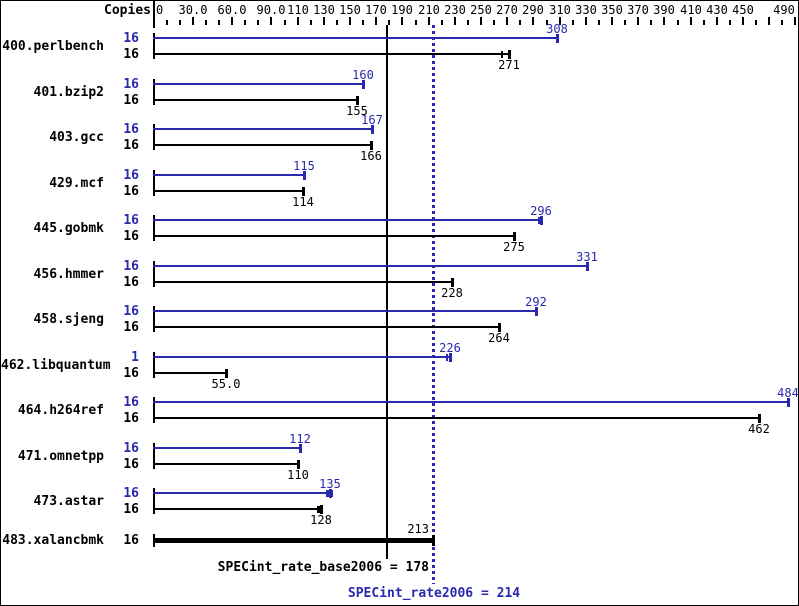 This screenshot has width=799, height=606. I want to click on value-label-peak: 292, so click(536, 302).